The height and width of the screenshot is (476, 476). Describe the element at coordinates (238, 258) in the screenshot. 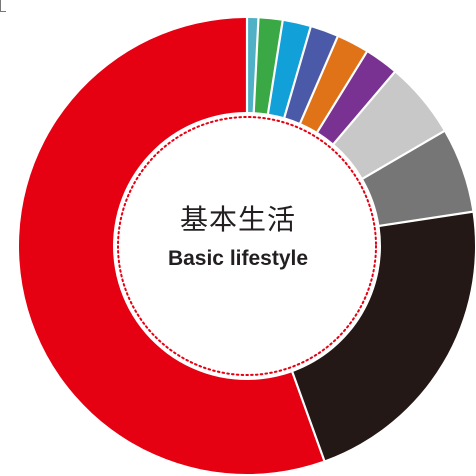

I see `chart-subtitle: Basic lifestyle` at that location.